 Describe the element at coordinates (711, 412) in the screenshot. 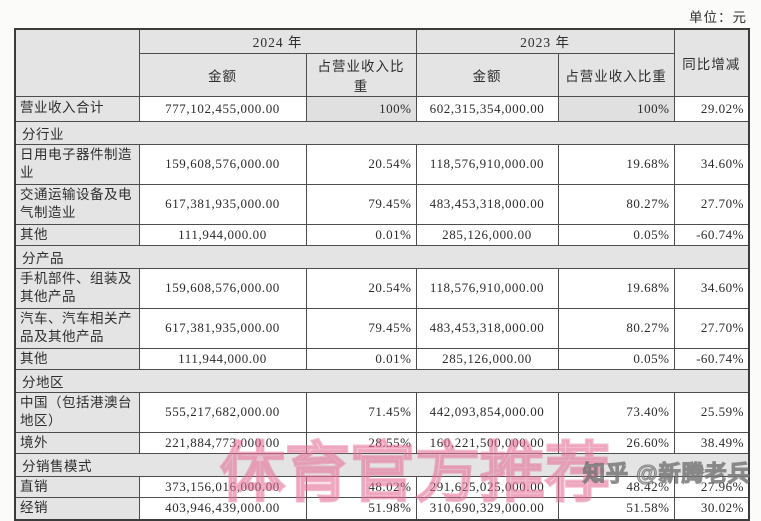

I see `yoy-change: 25.59%` at that location.